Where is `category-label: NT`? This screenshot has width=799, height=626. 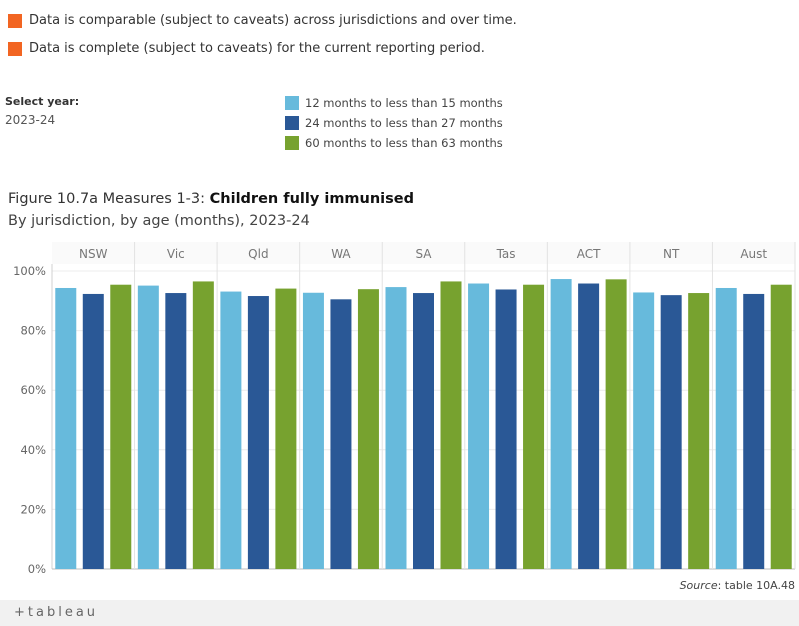 category-label: NT is located at coordinates (671, 254).